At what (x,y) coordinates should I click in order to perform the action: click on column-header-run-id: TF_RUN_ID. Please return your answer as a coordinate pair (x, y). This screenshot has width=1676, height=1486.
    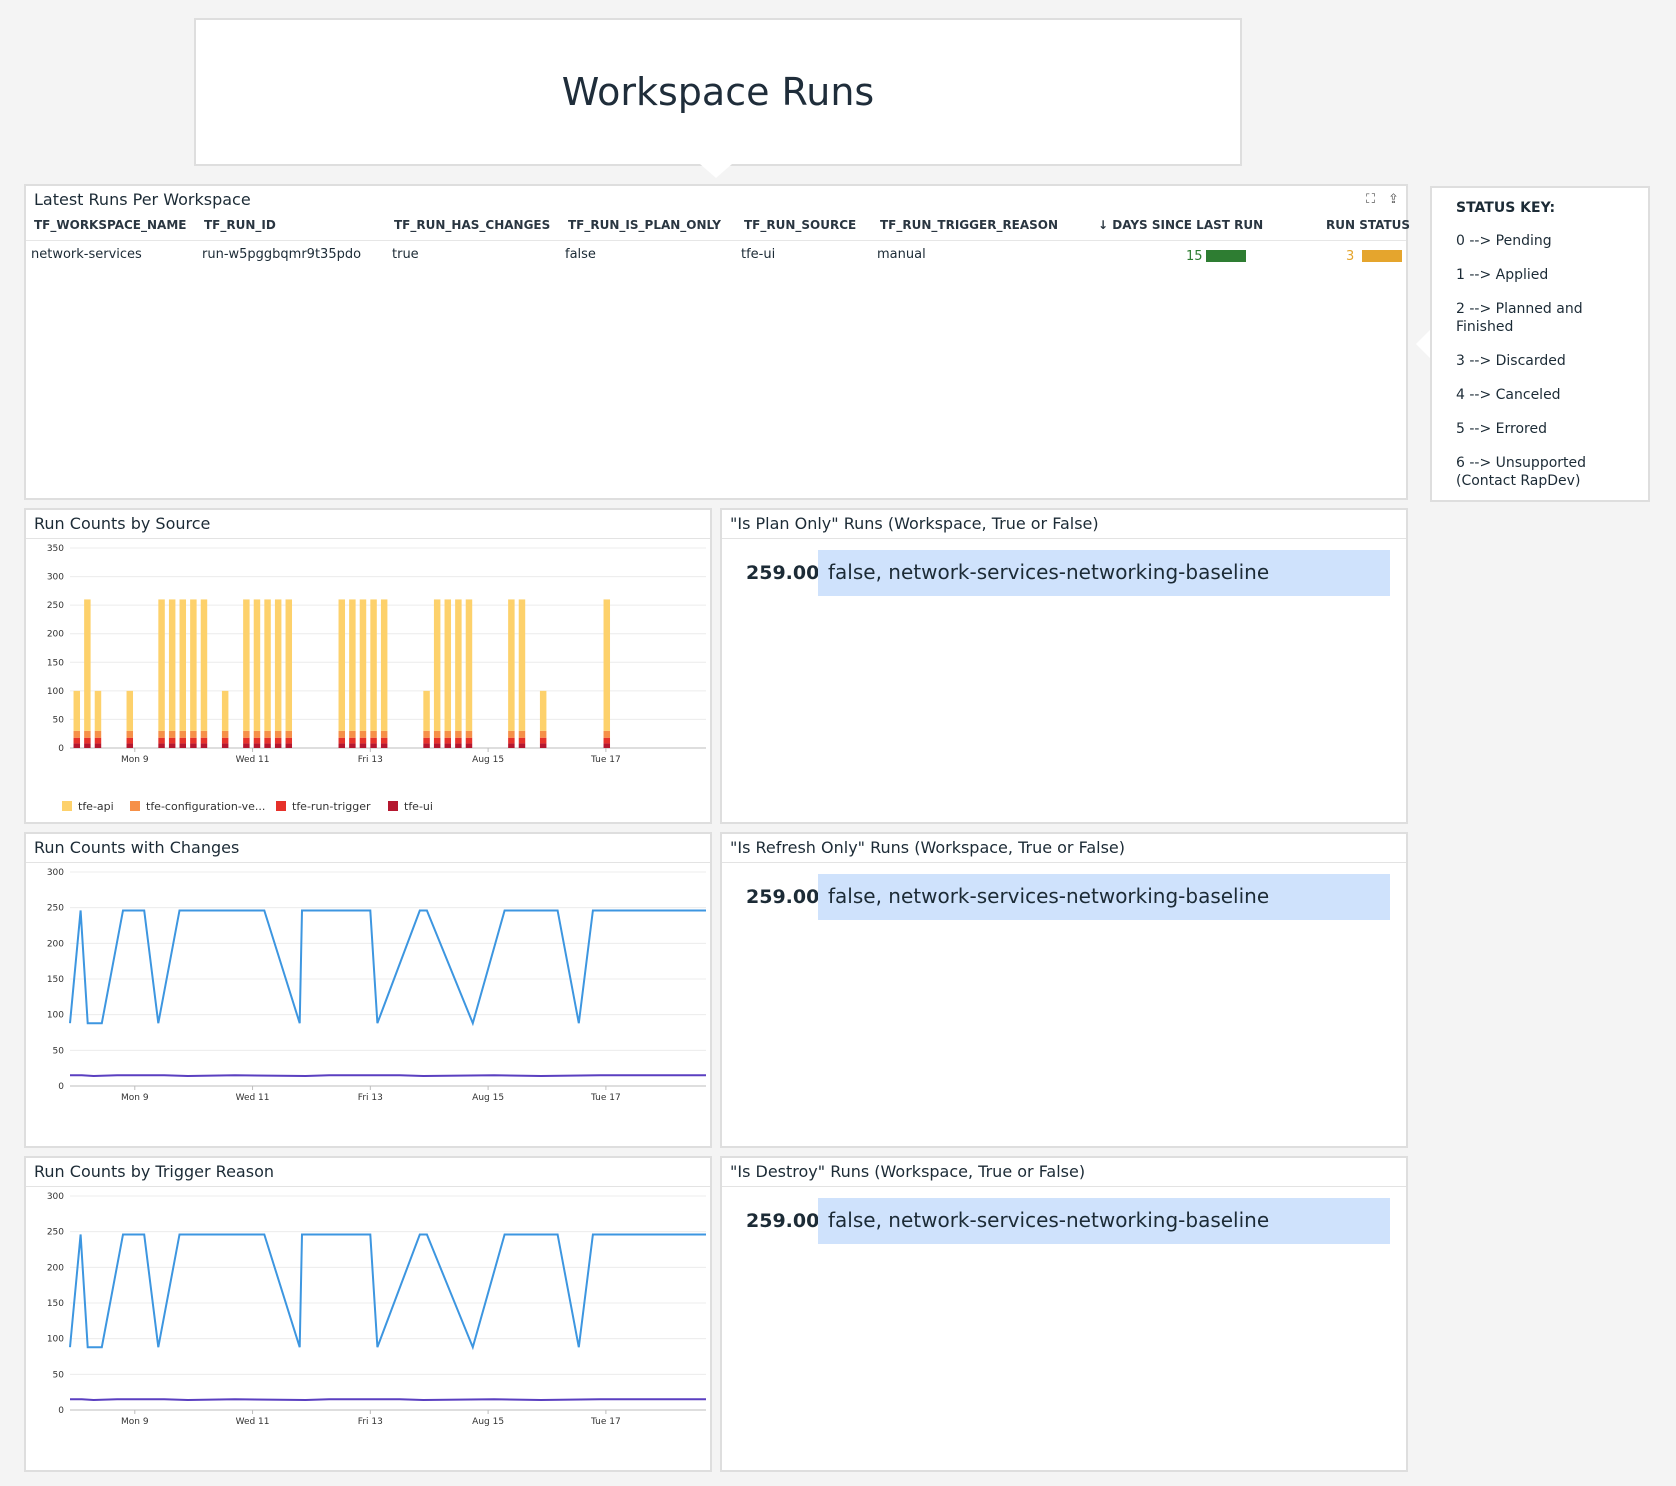
    Looking at the image, I should click on (240, 225).